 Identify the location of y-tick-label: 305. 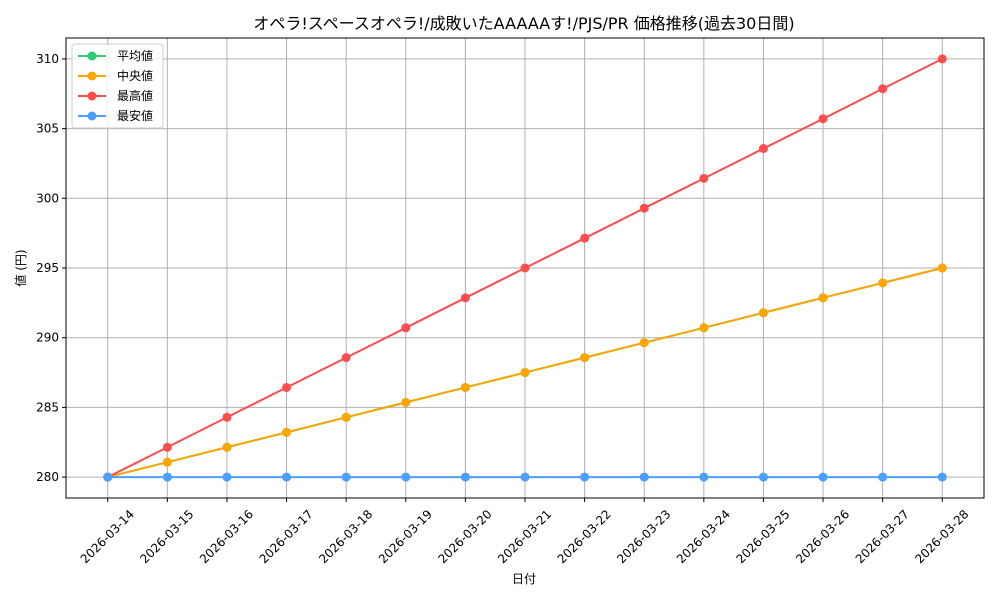
(47, 129).